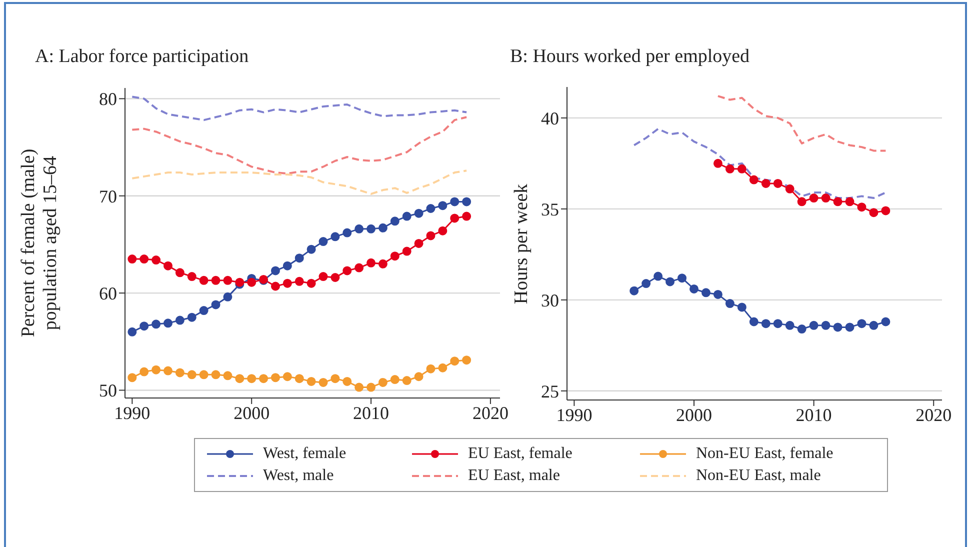  Describe the element at coordinates (550, 209) in the screenshot. I see `y-tick-label: 35` at that location.